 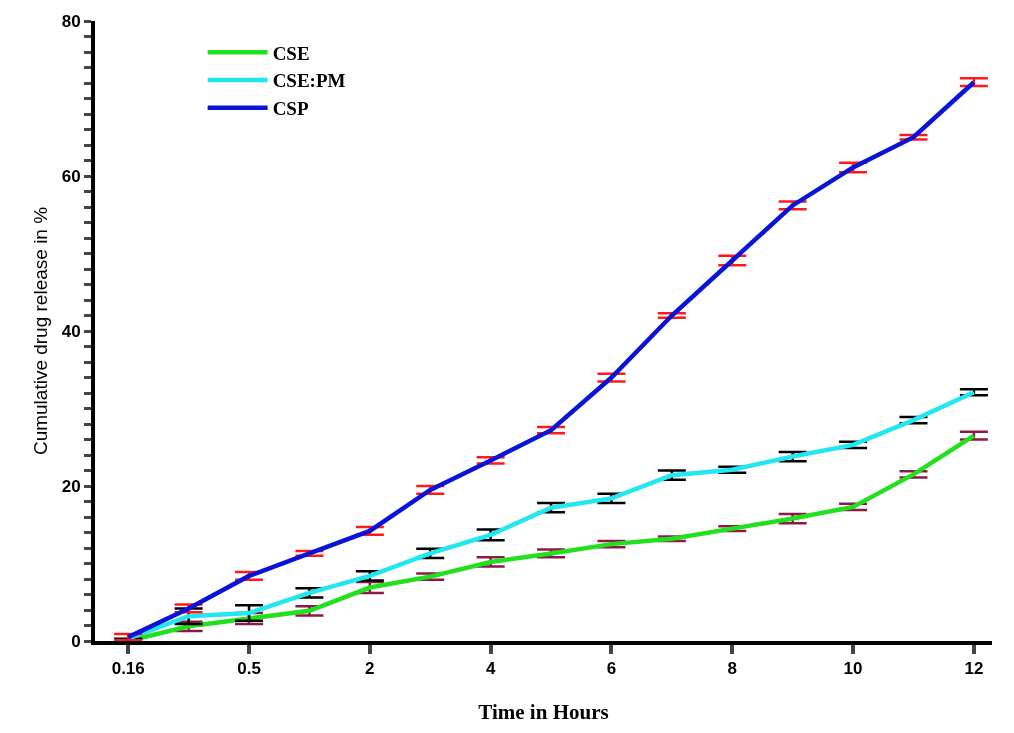 I want to click on y-tick-label: 20, so click(x=71, y=486).